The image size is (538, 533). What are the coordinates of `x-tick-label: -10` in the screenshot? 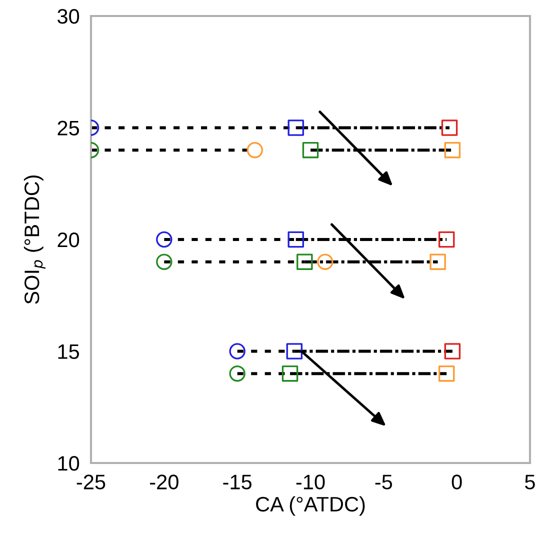 It's located at (310, 482).